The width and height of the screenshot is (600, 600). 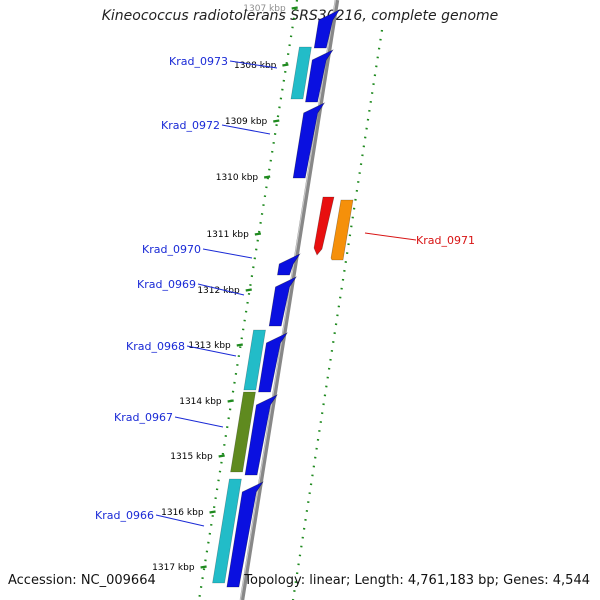 What do you see at coordinates (273, 362) in the screenshot?
I see `krad-0968-arrow` at bounding box center [273, 362].